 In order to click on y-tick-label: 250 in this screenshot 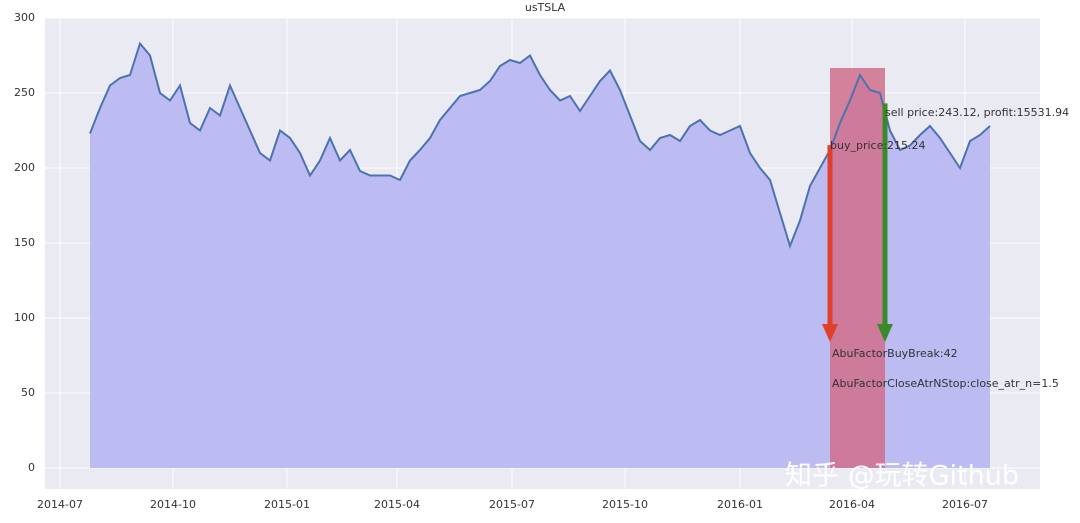, I will do `click(24, 92)`.